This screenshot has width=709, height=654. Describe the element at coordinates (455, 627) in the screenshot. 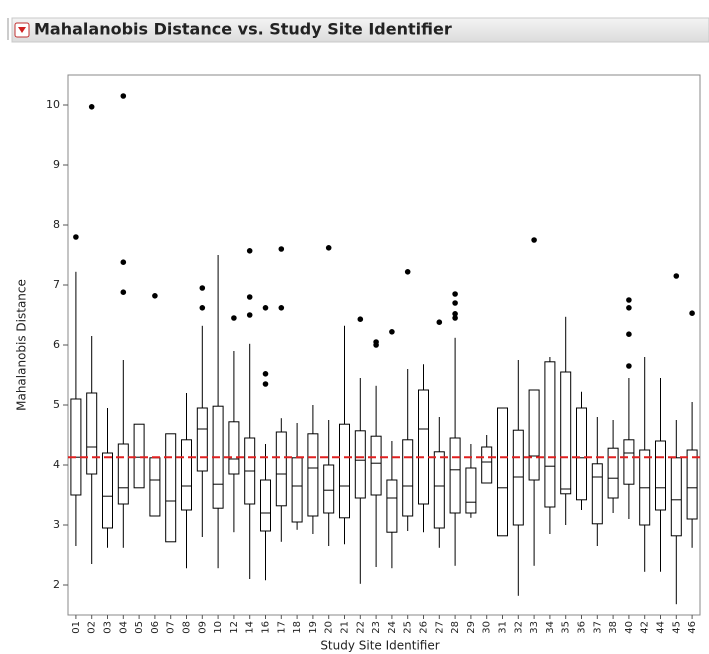

I see `x-tick-label: 28` at that location.